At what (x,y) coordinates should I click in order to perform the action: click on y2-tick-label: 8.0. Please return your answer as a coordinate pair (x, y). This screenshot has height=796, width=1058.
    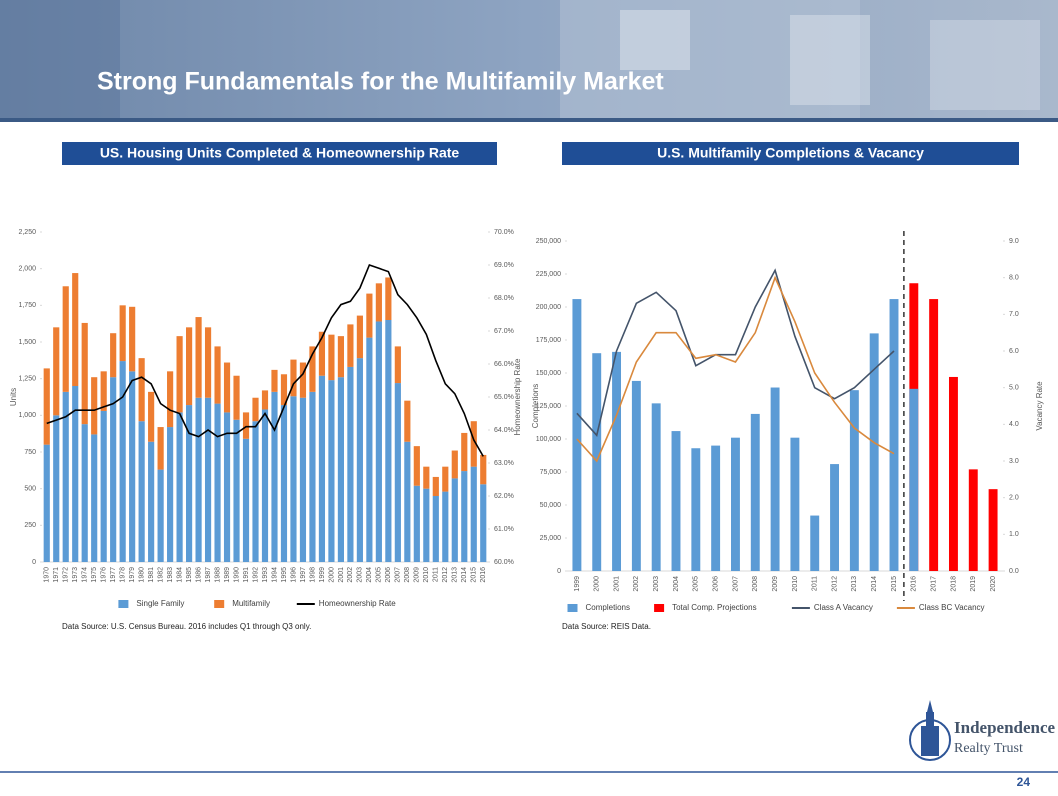
    Looking at the image, I should click on (1014, 278).